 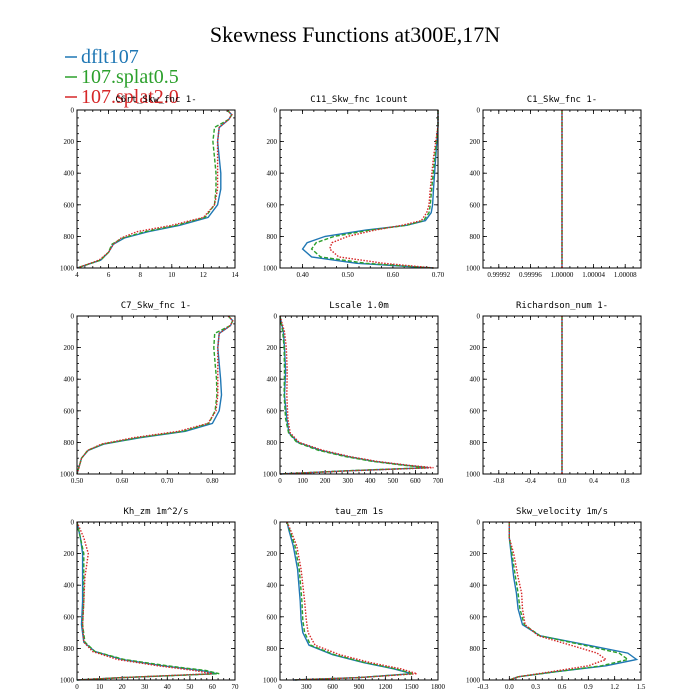 What do you see at coordinates (593, 275) in the screenshot?
I see `x-tick-label: 1.00004` at bounding box center [593, 275].